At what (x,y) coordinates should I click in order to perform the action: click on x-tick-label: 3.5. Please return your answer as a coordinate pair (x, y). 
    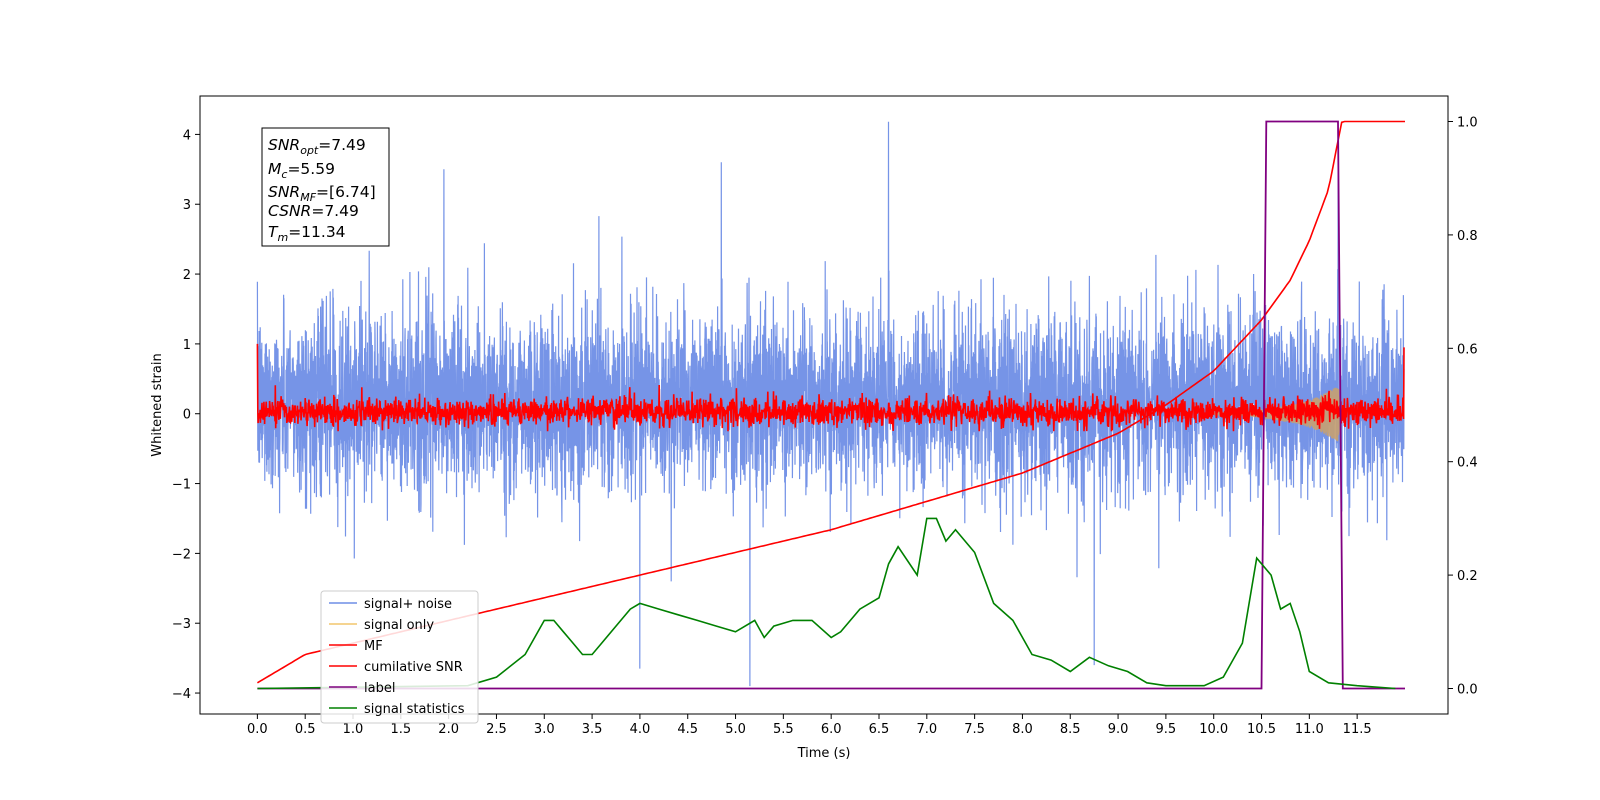
    Looking at the image, I should click on (592, 729).